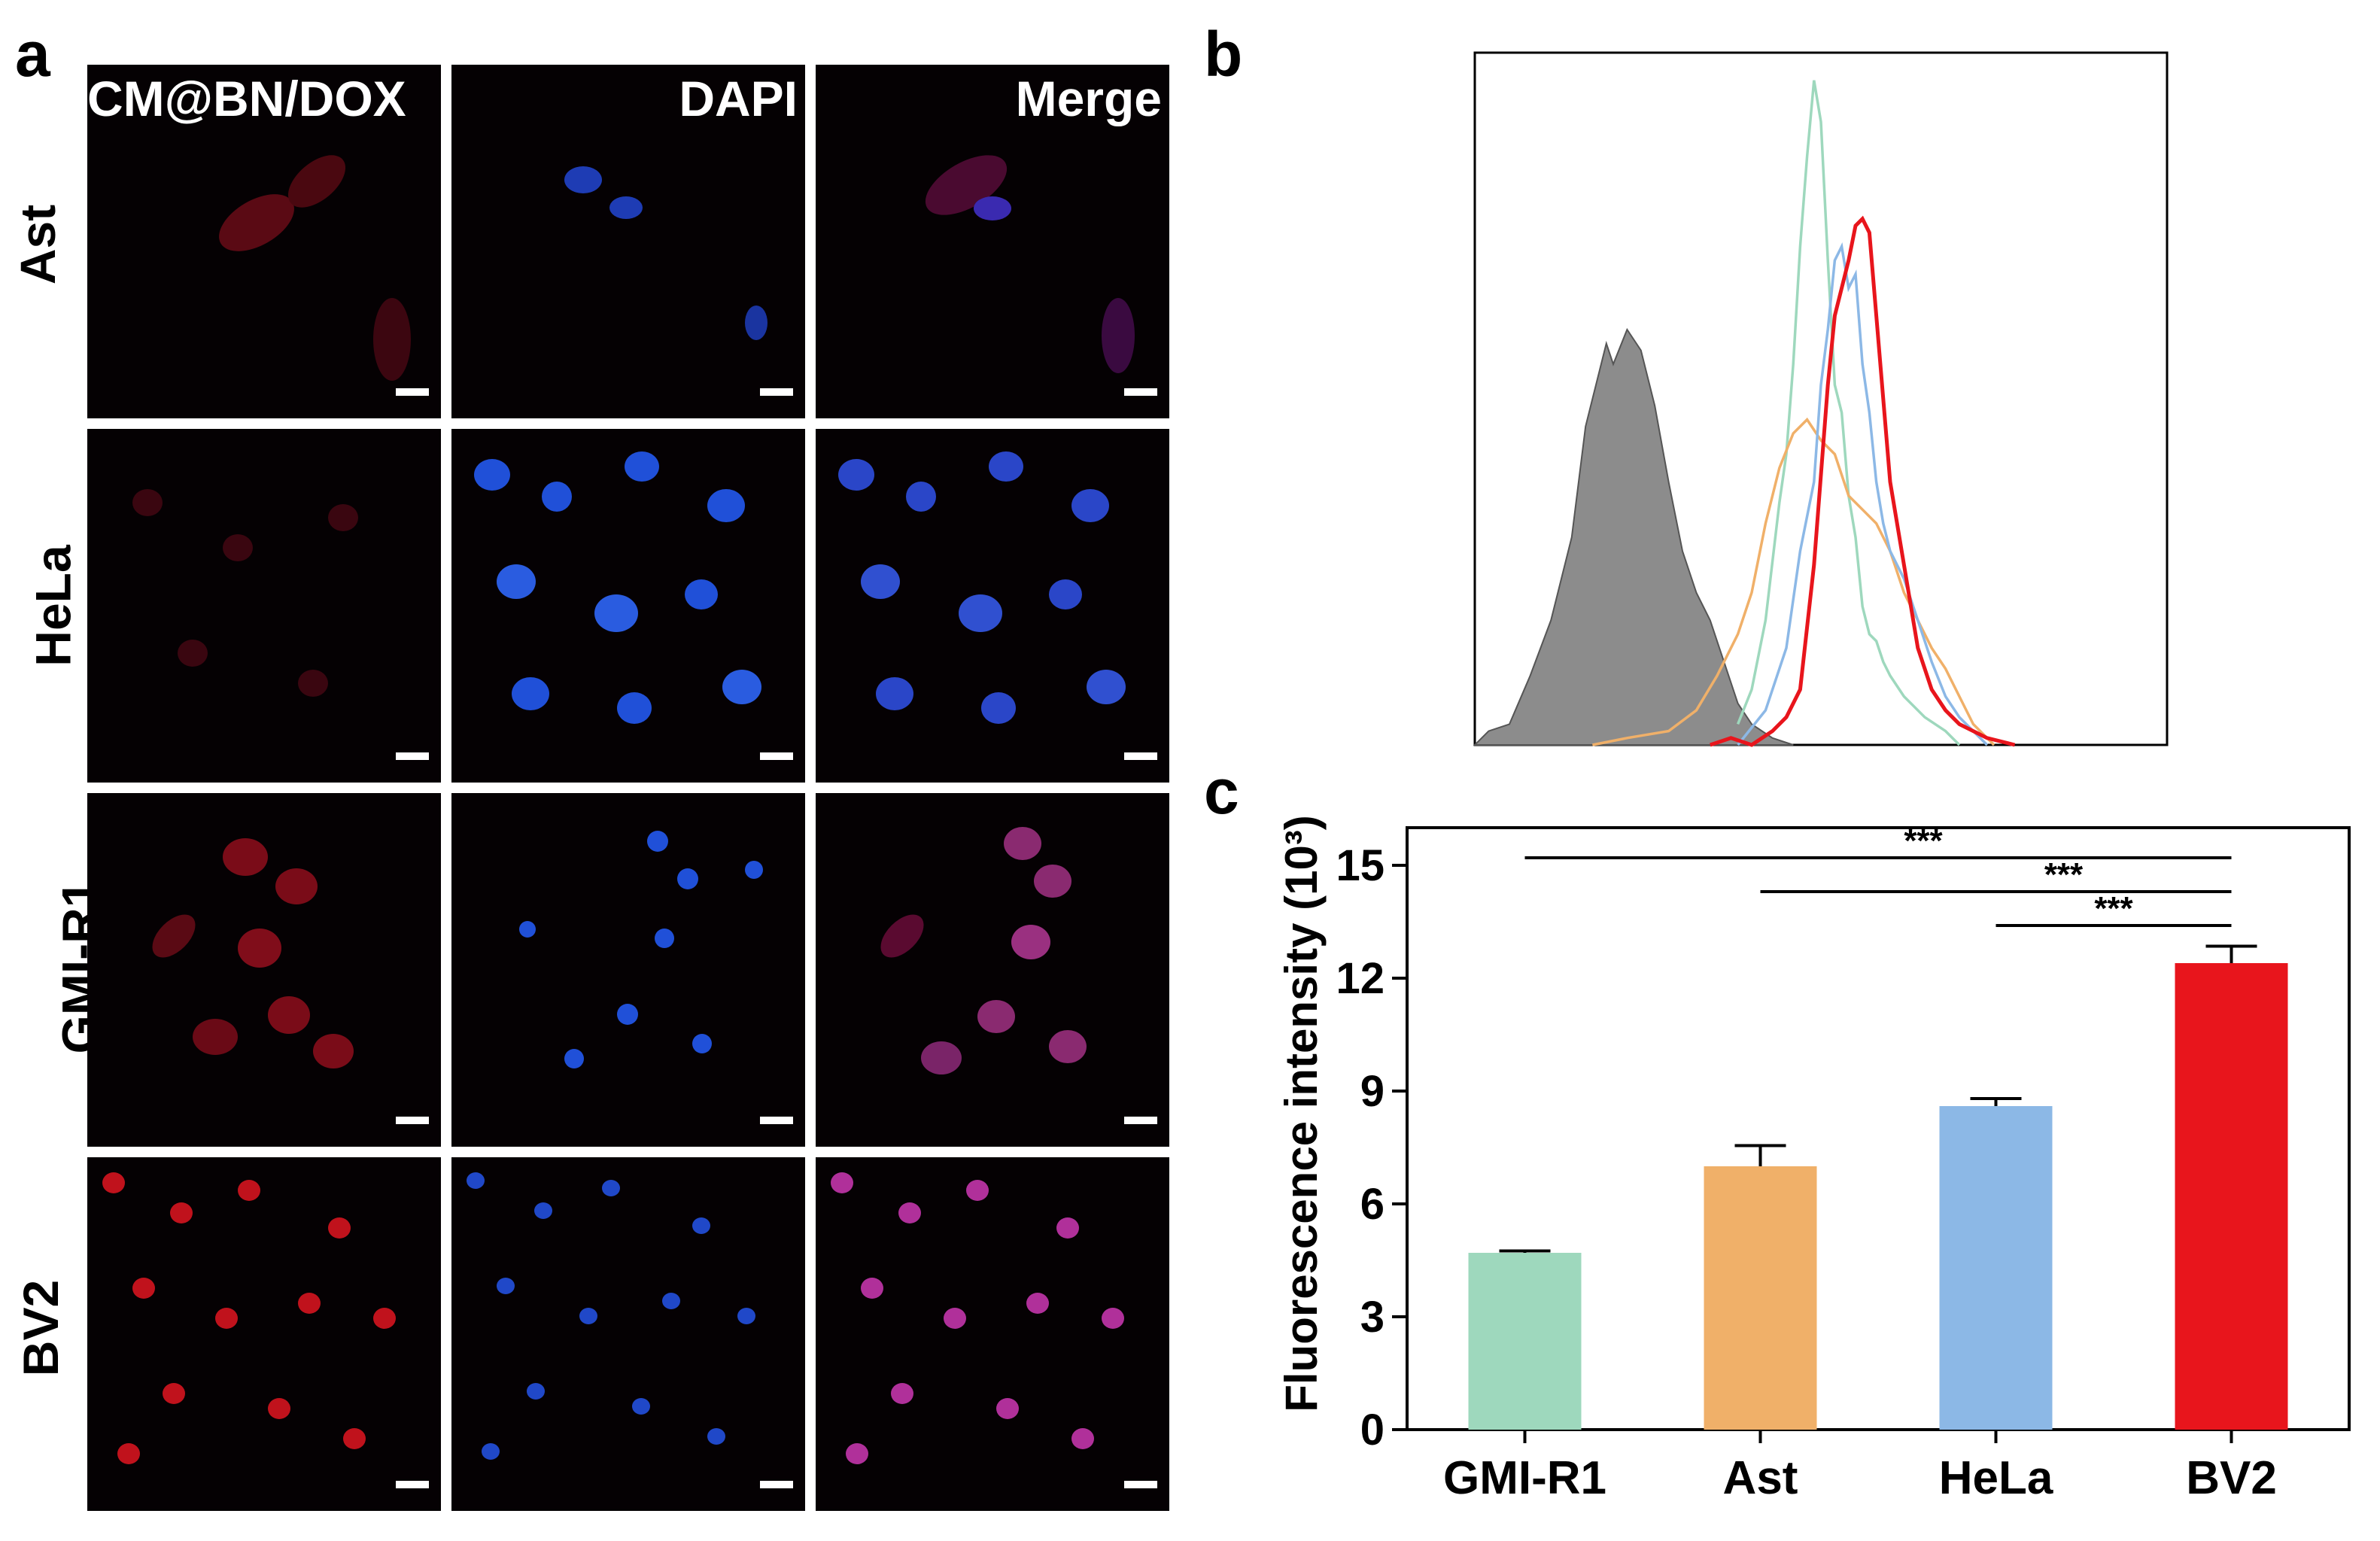 This screenshot has height=1541, width=2380. Describe the element at coordinates (37, 244) in the screenshot. I see `row-label-ast: Ast` at that location.